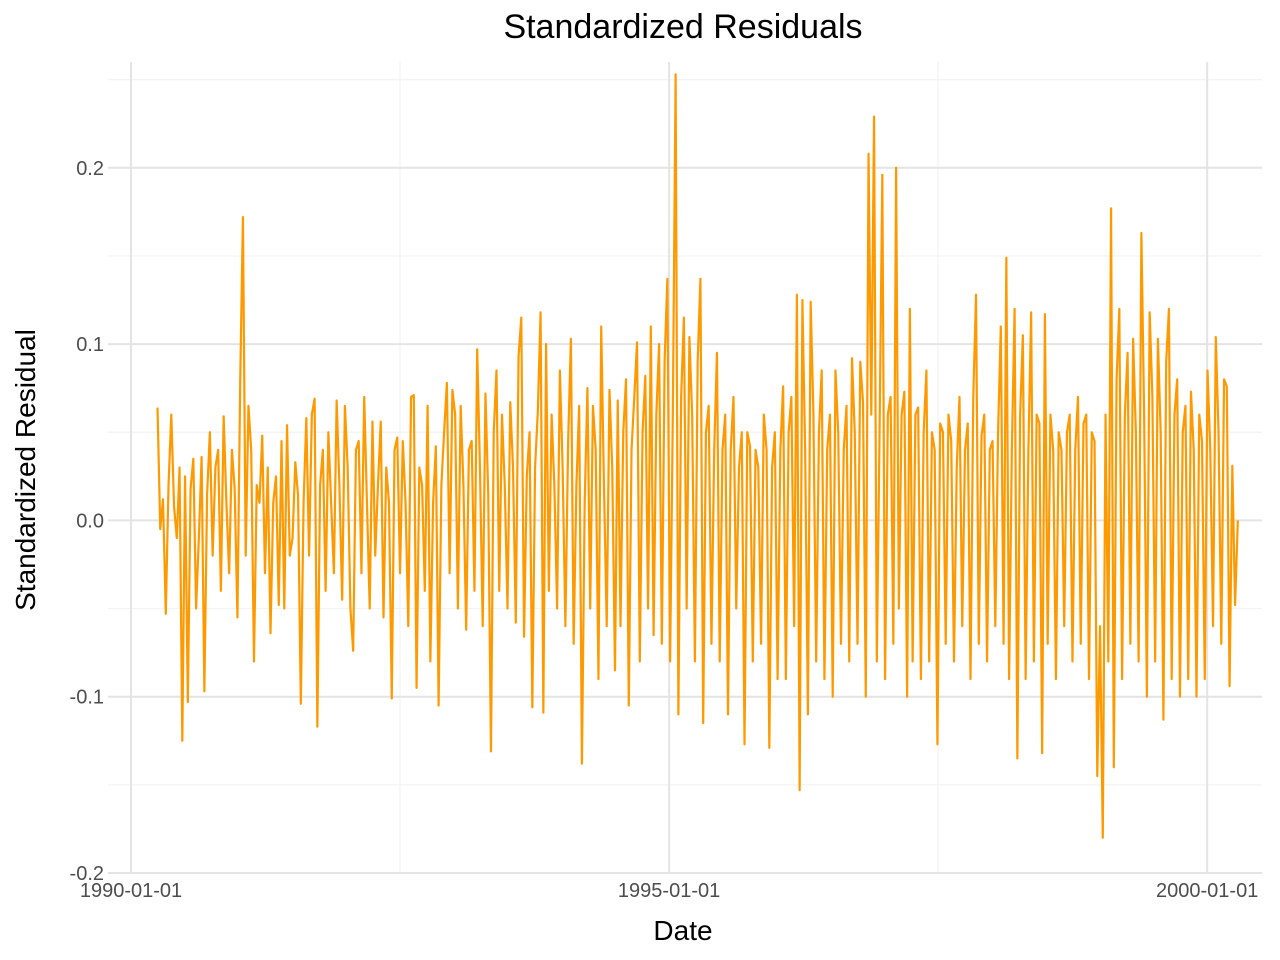  What do you see at coordinates (131, 891) in the screenshot?
I see `x-tick-label: 1990-01-01` at bounding box center [131, 891].